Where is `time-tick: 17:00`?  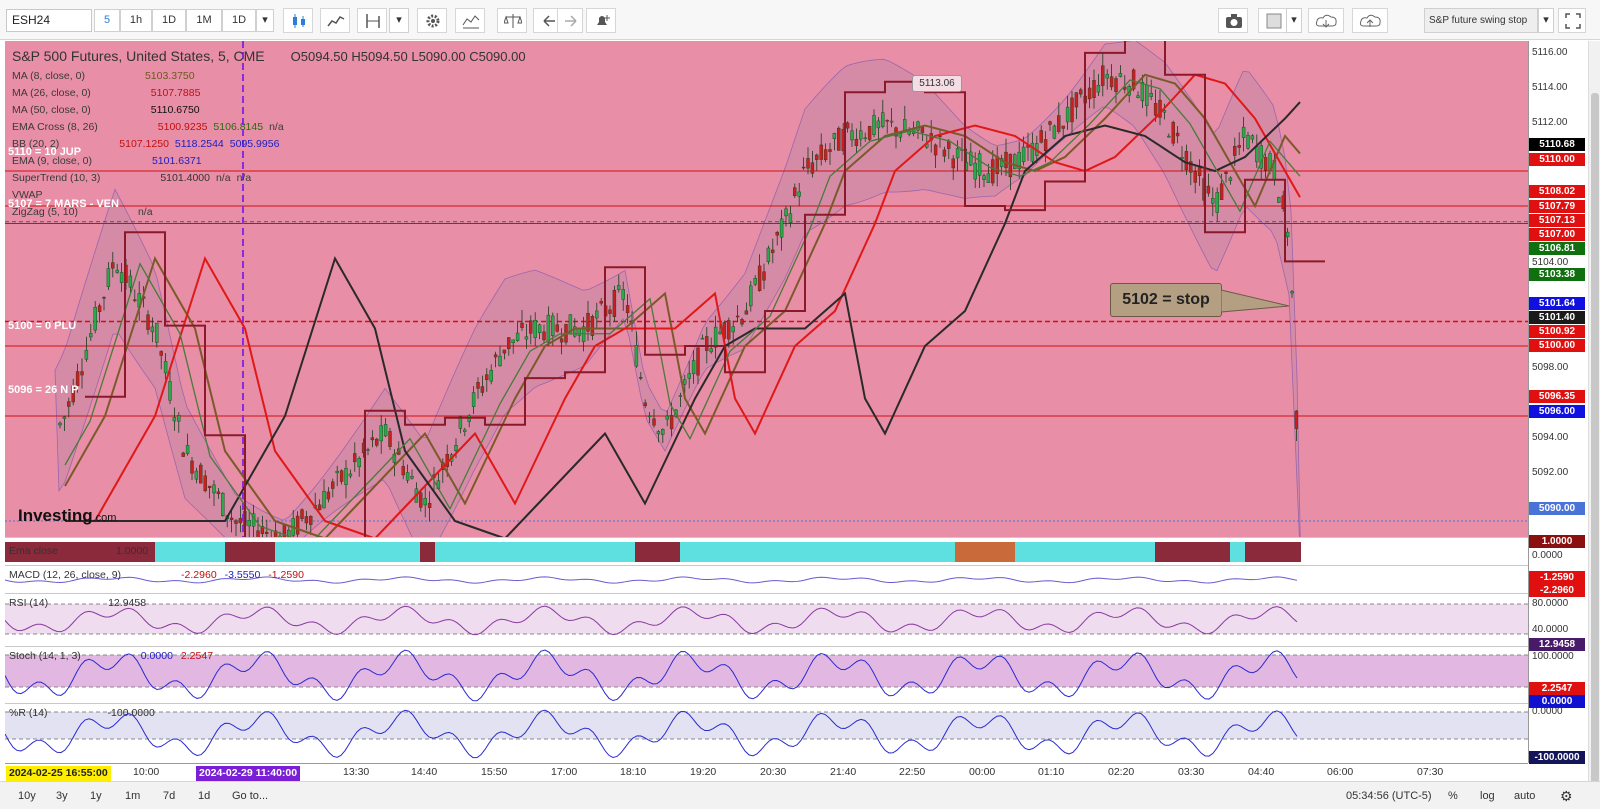 time-tick: 17:00 is located at coordinates (564, 772).